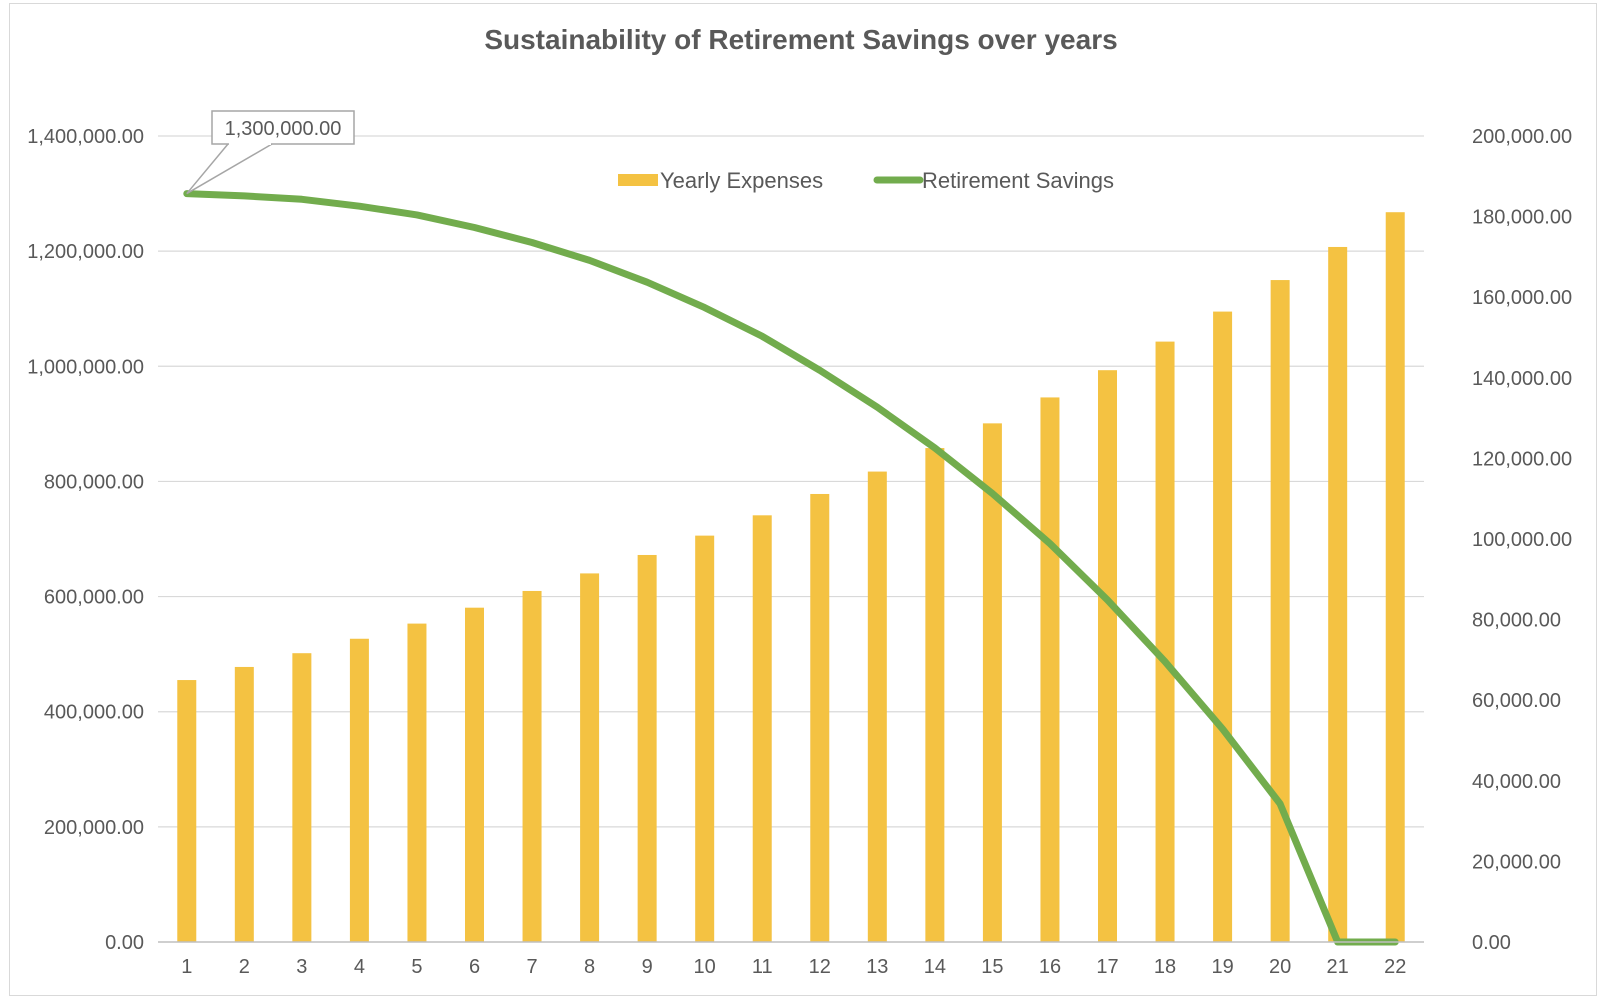 The height and width of the screenshot is (1006, 1602). Describe the element at coordinates (1338, 967) in the screenshot. I see `x-tick-label: 21` at that location.